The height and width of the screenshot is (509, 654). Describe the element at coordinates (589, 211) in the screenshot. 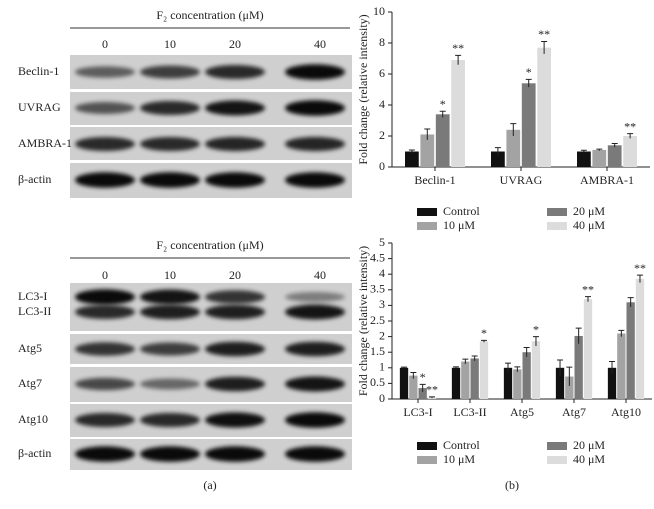

I see `legend-label: 20 μM` at that location.